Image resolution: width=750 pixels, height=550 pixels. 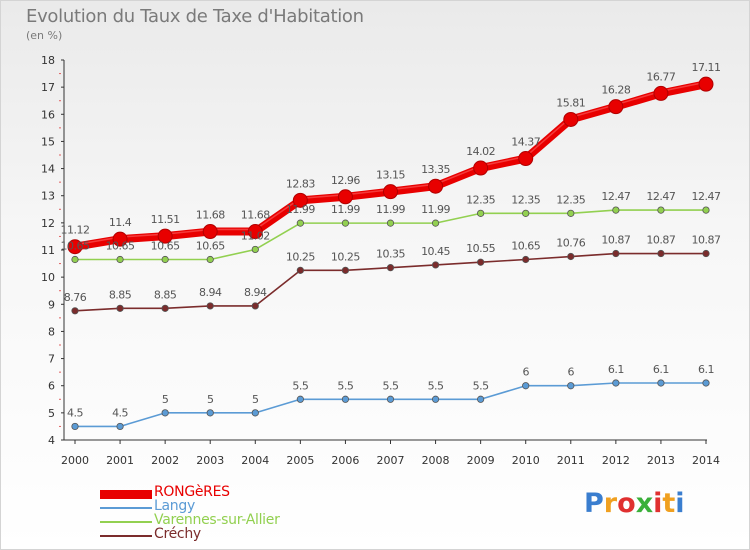 I want to click on data-label: 11.4, so click(x=120, y=222).